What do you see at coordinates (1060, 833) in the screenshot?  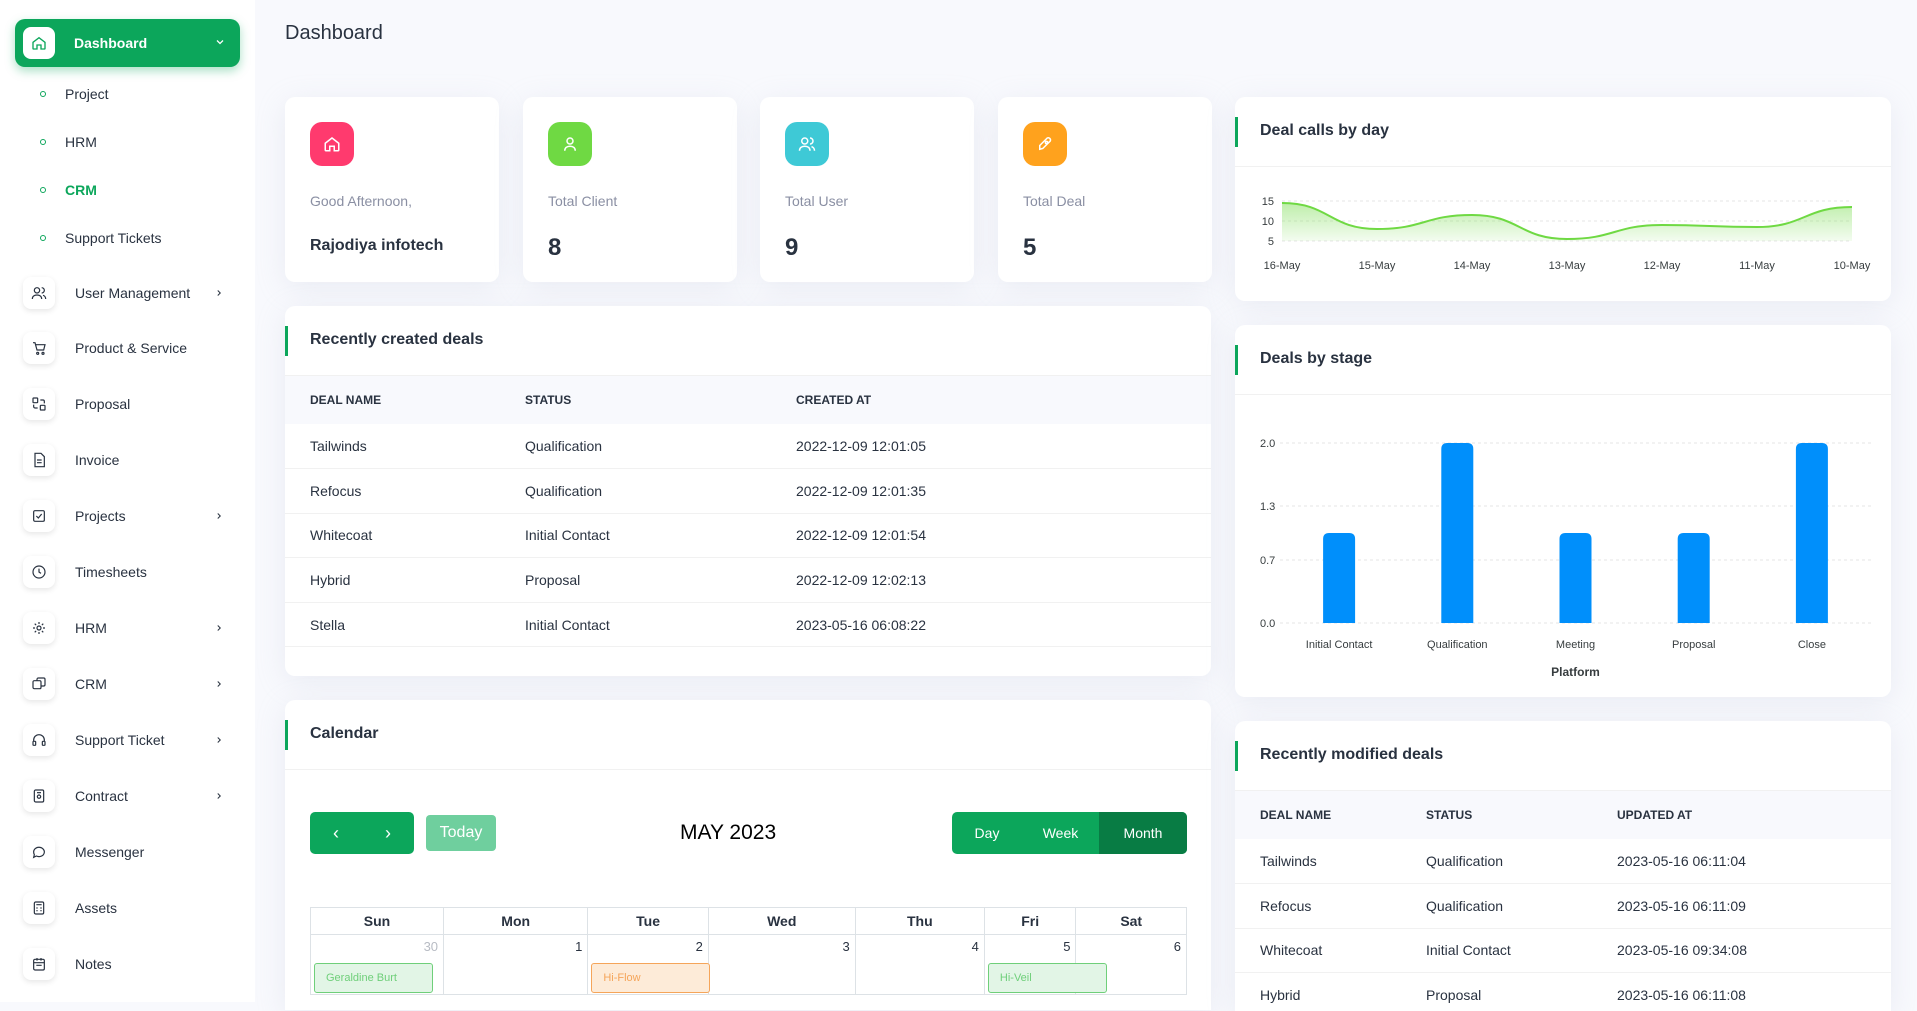 I see `view-week-button: Week` at bounding box center [1060, 833].